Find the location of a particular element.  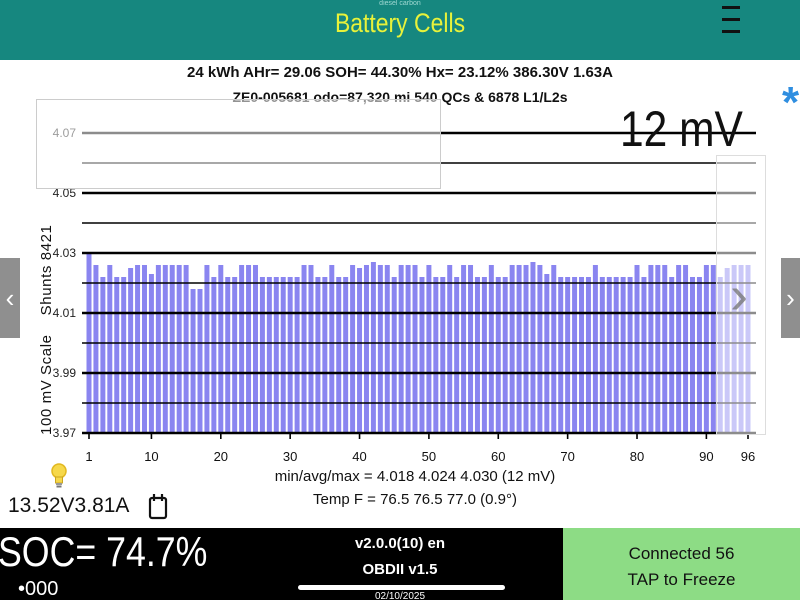

x-tick-label: 90 is located at coordinates (706, 456).